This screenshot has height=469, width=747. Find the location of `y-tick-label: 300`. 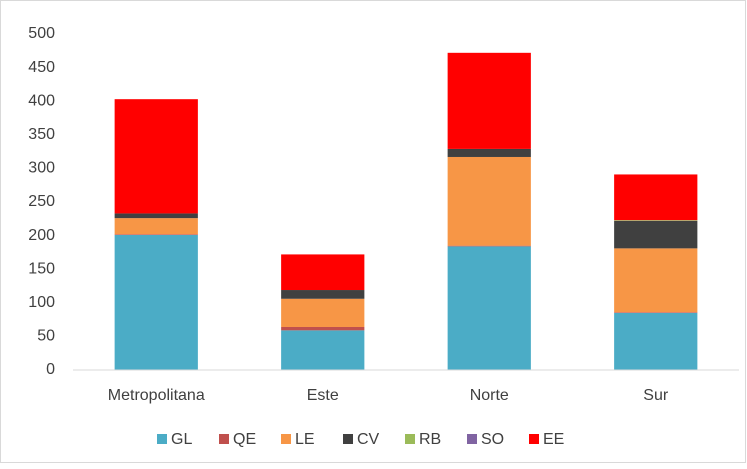

y-tick-label: 300 is located at coordinates (41, 168).